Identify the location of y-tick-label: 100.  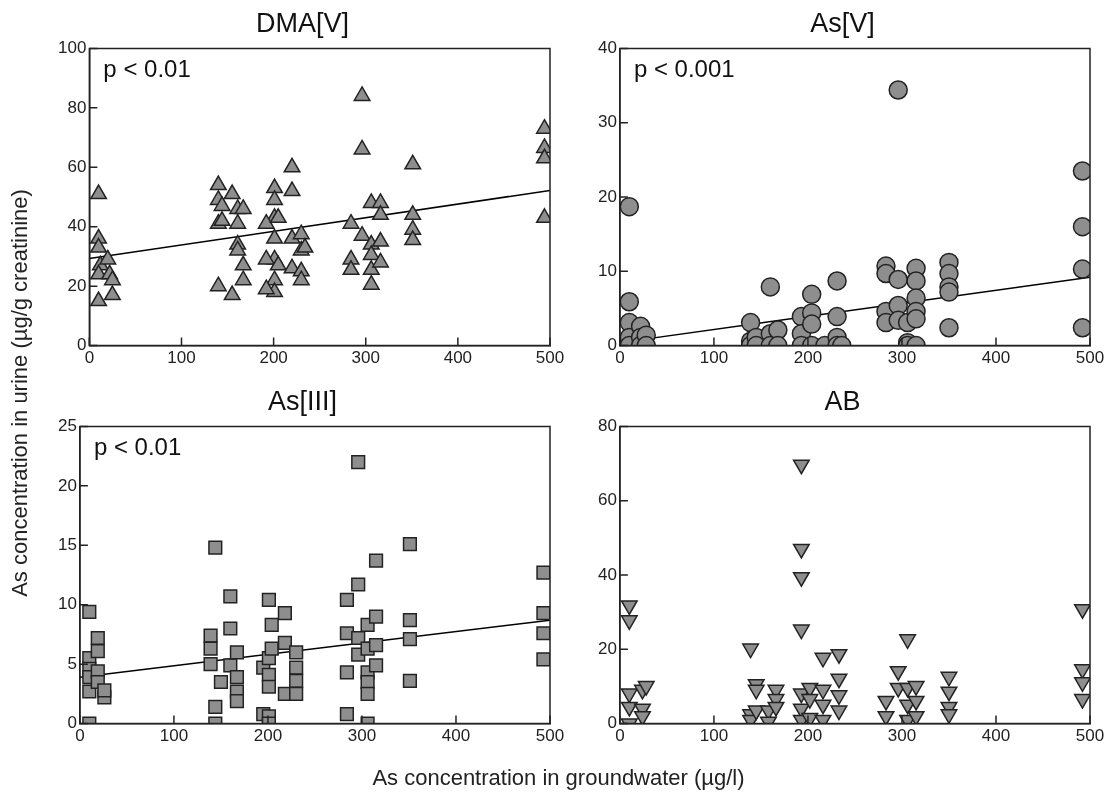
(72, 48).